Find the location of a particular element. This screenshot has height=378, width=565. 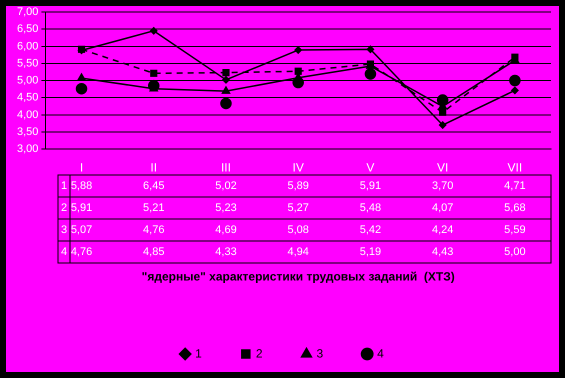

y-tick-label: 5,50 is located at coordinates (27, 63).